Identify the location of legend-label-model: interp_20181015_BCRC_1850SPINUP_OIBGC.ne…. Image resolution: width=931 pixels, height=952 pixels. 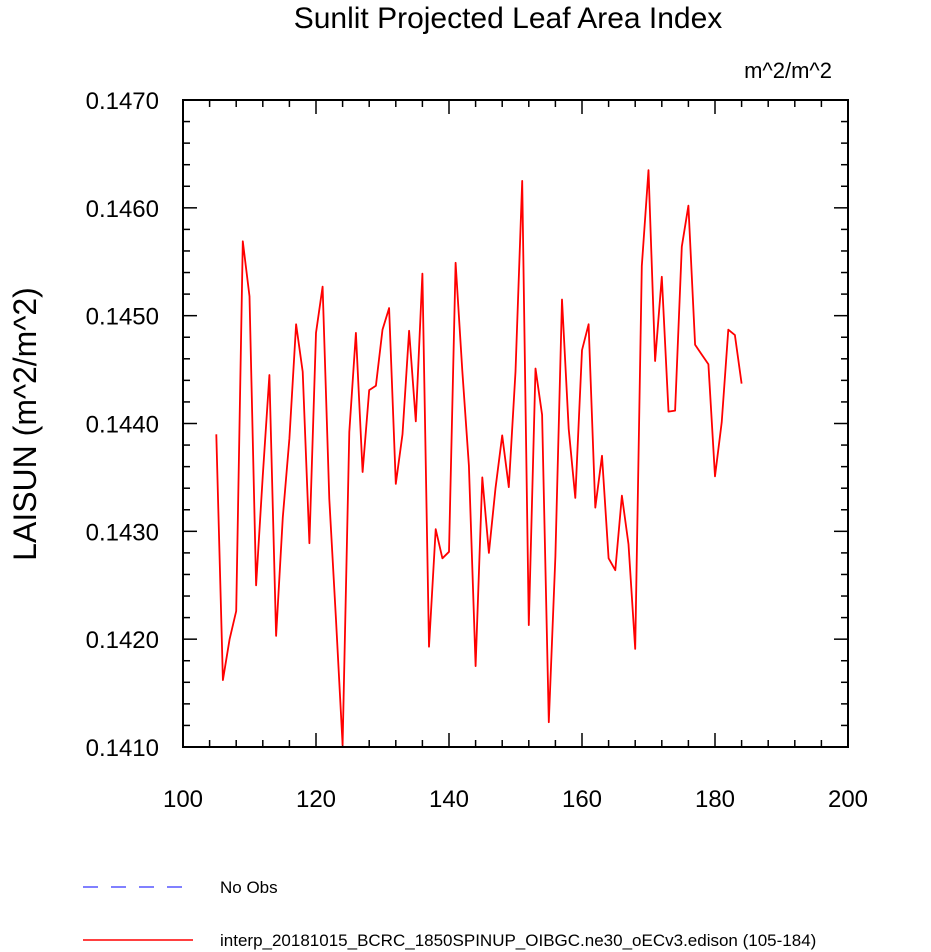
(518, 940).